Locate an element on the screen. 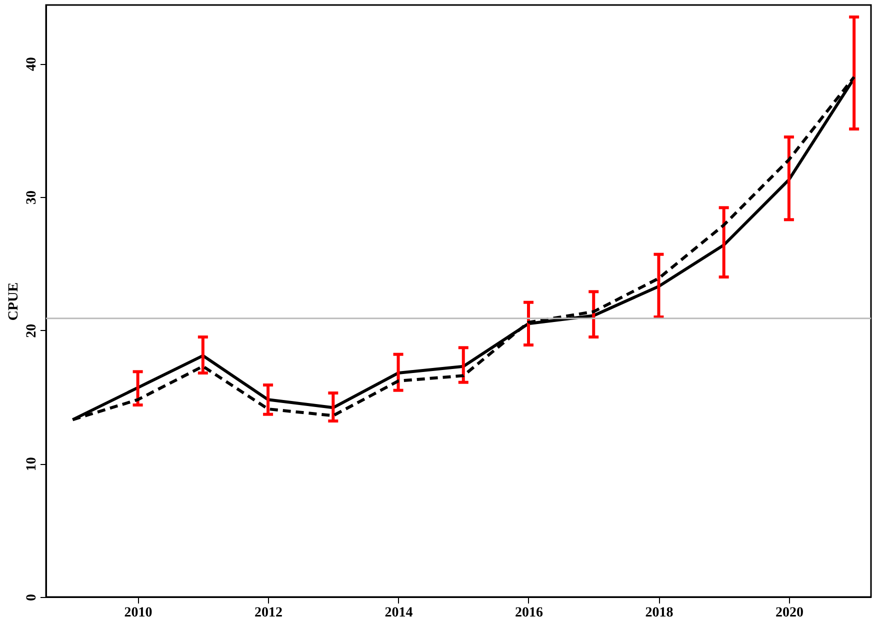 The width and height of the screenshot is (877, 624). y-tick-label: 20 is located at coordinates (32, 331).